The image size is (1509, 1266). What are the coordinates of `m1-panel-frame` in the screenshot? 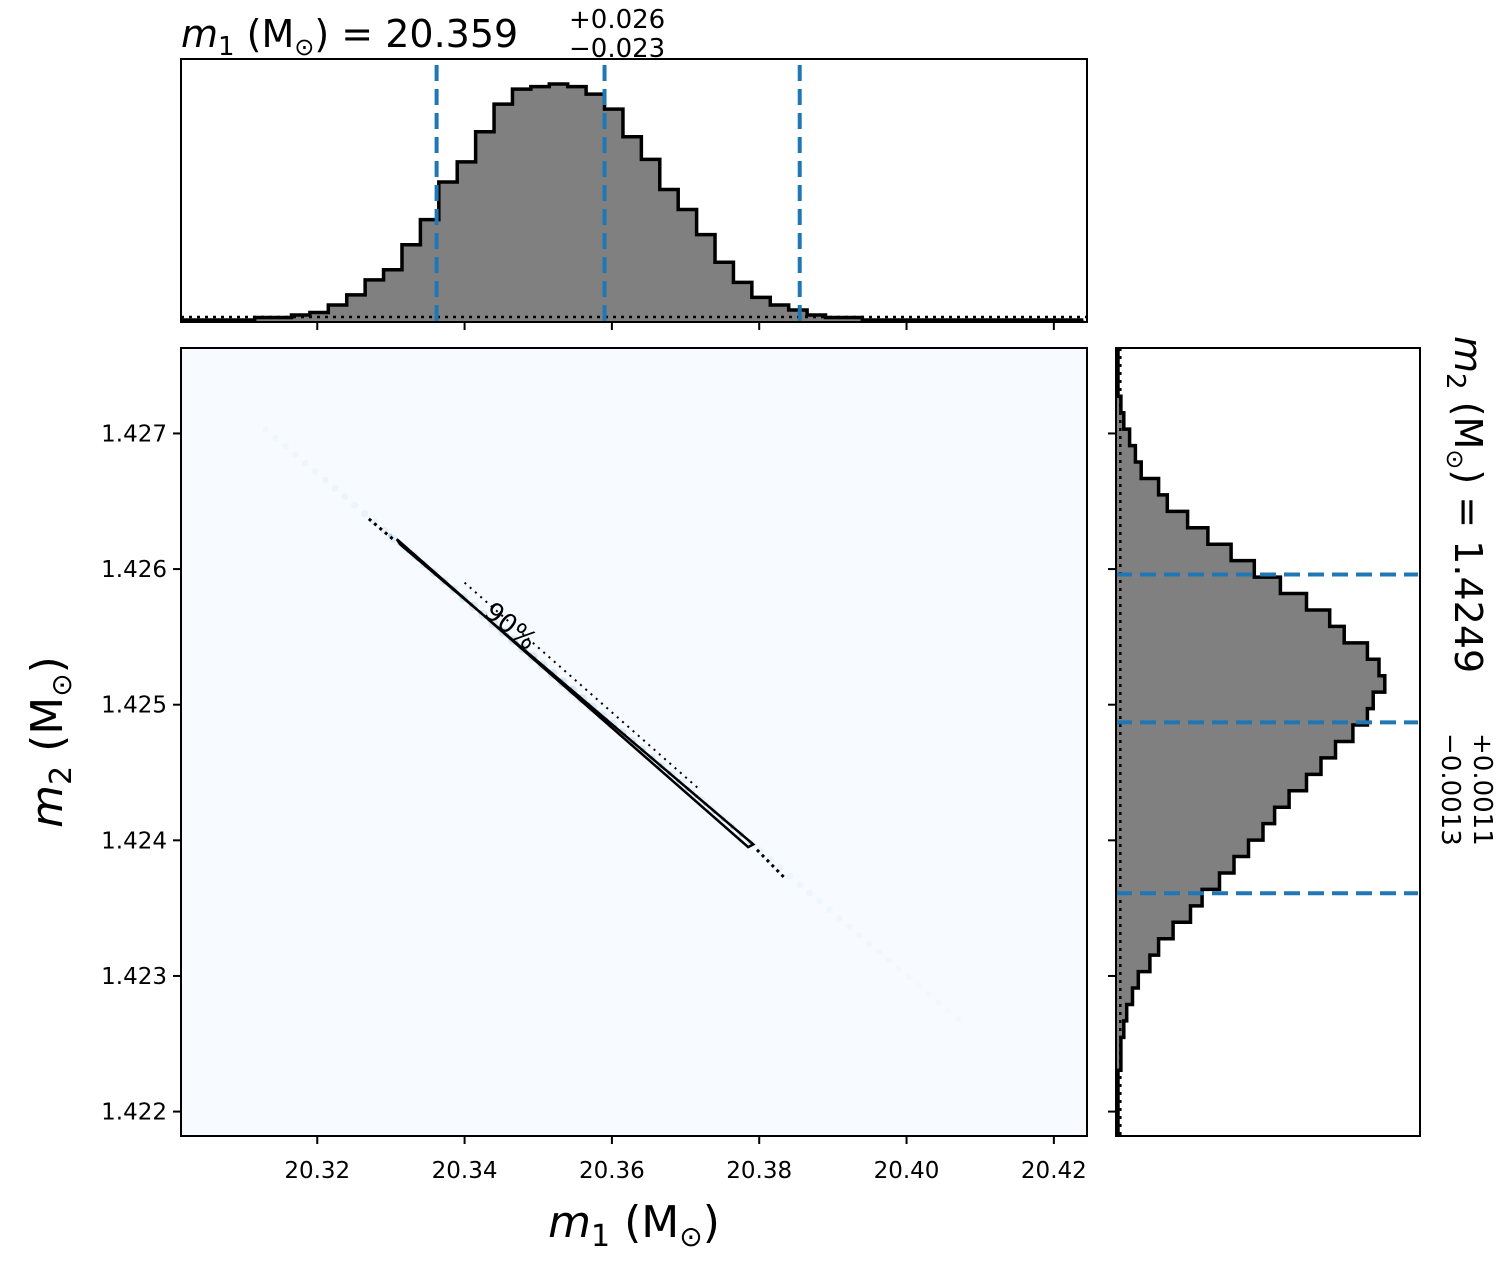 It's located at (634, 190).